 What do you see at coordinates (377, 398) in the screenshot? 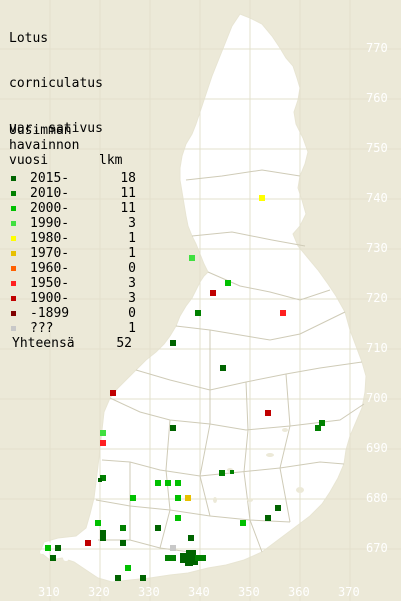
I see `y-tick-label: 700` at bounding box center [377, 398].